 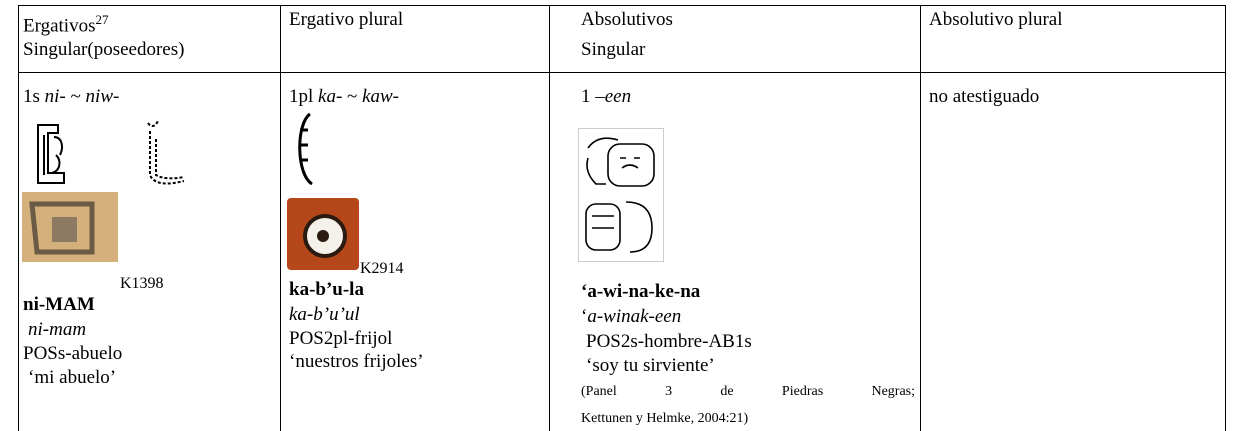 I want to click on person: 1pl, so click(x=301, y=96).